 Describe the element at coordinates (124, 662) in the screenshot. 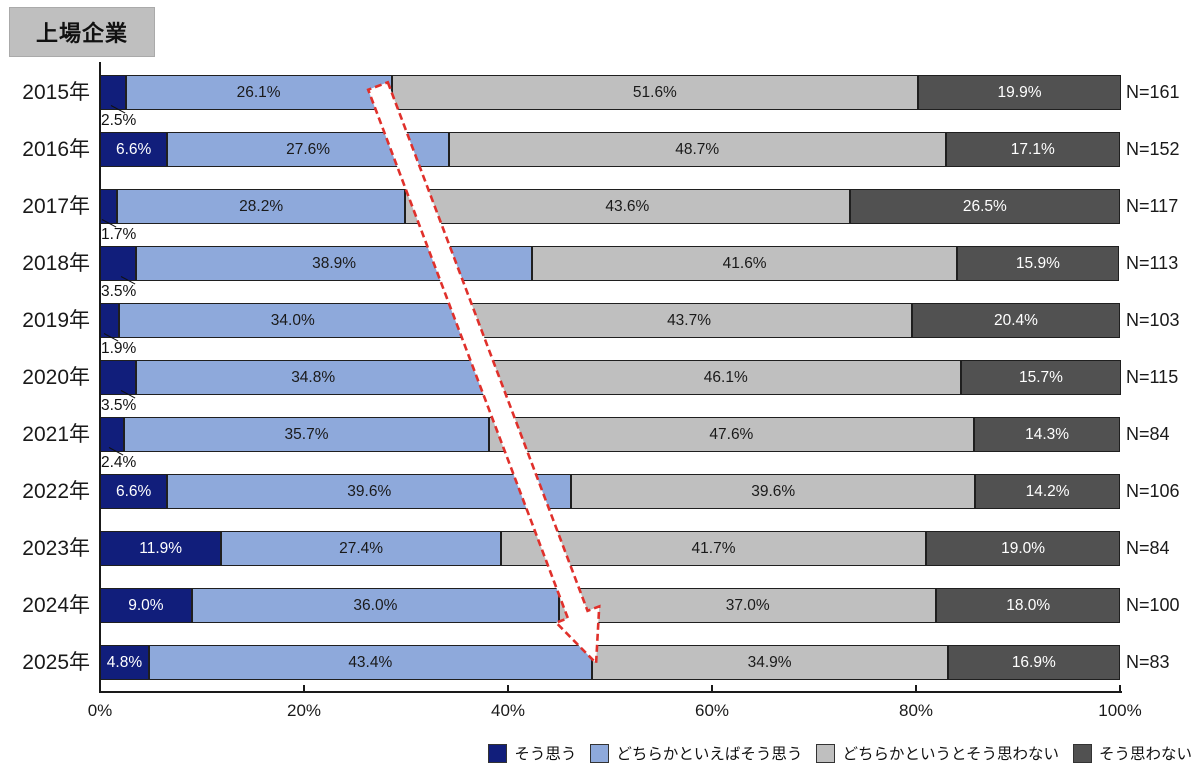

I see `bar-segment-1: 4.8%` at that location.